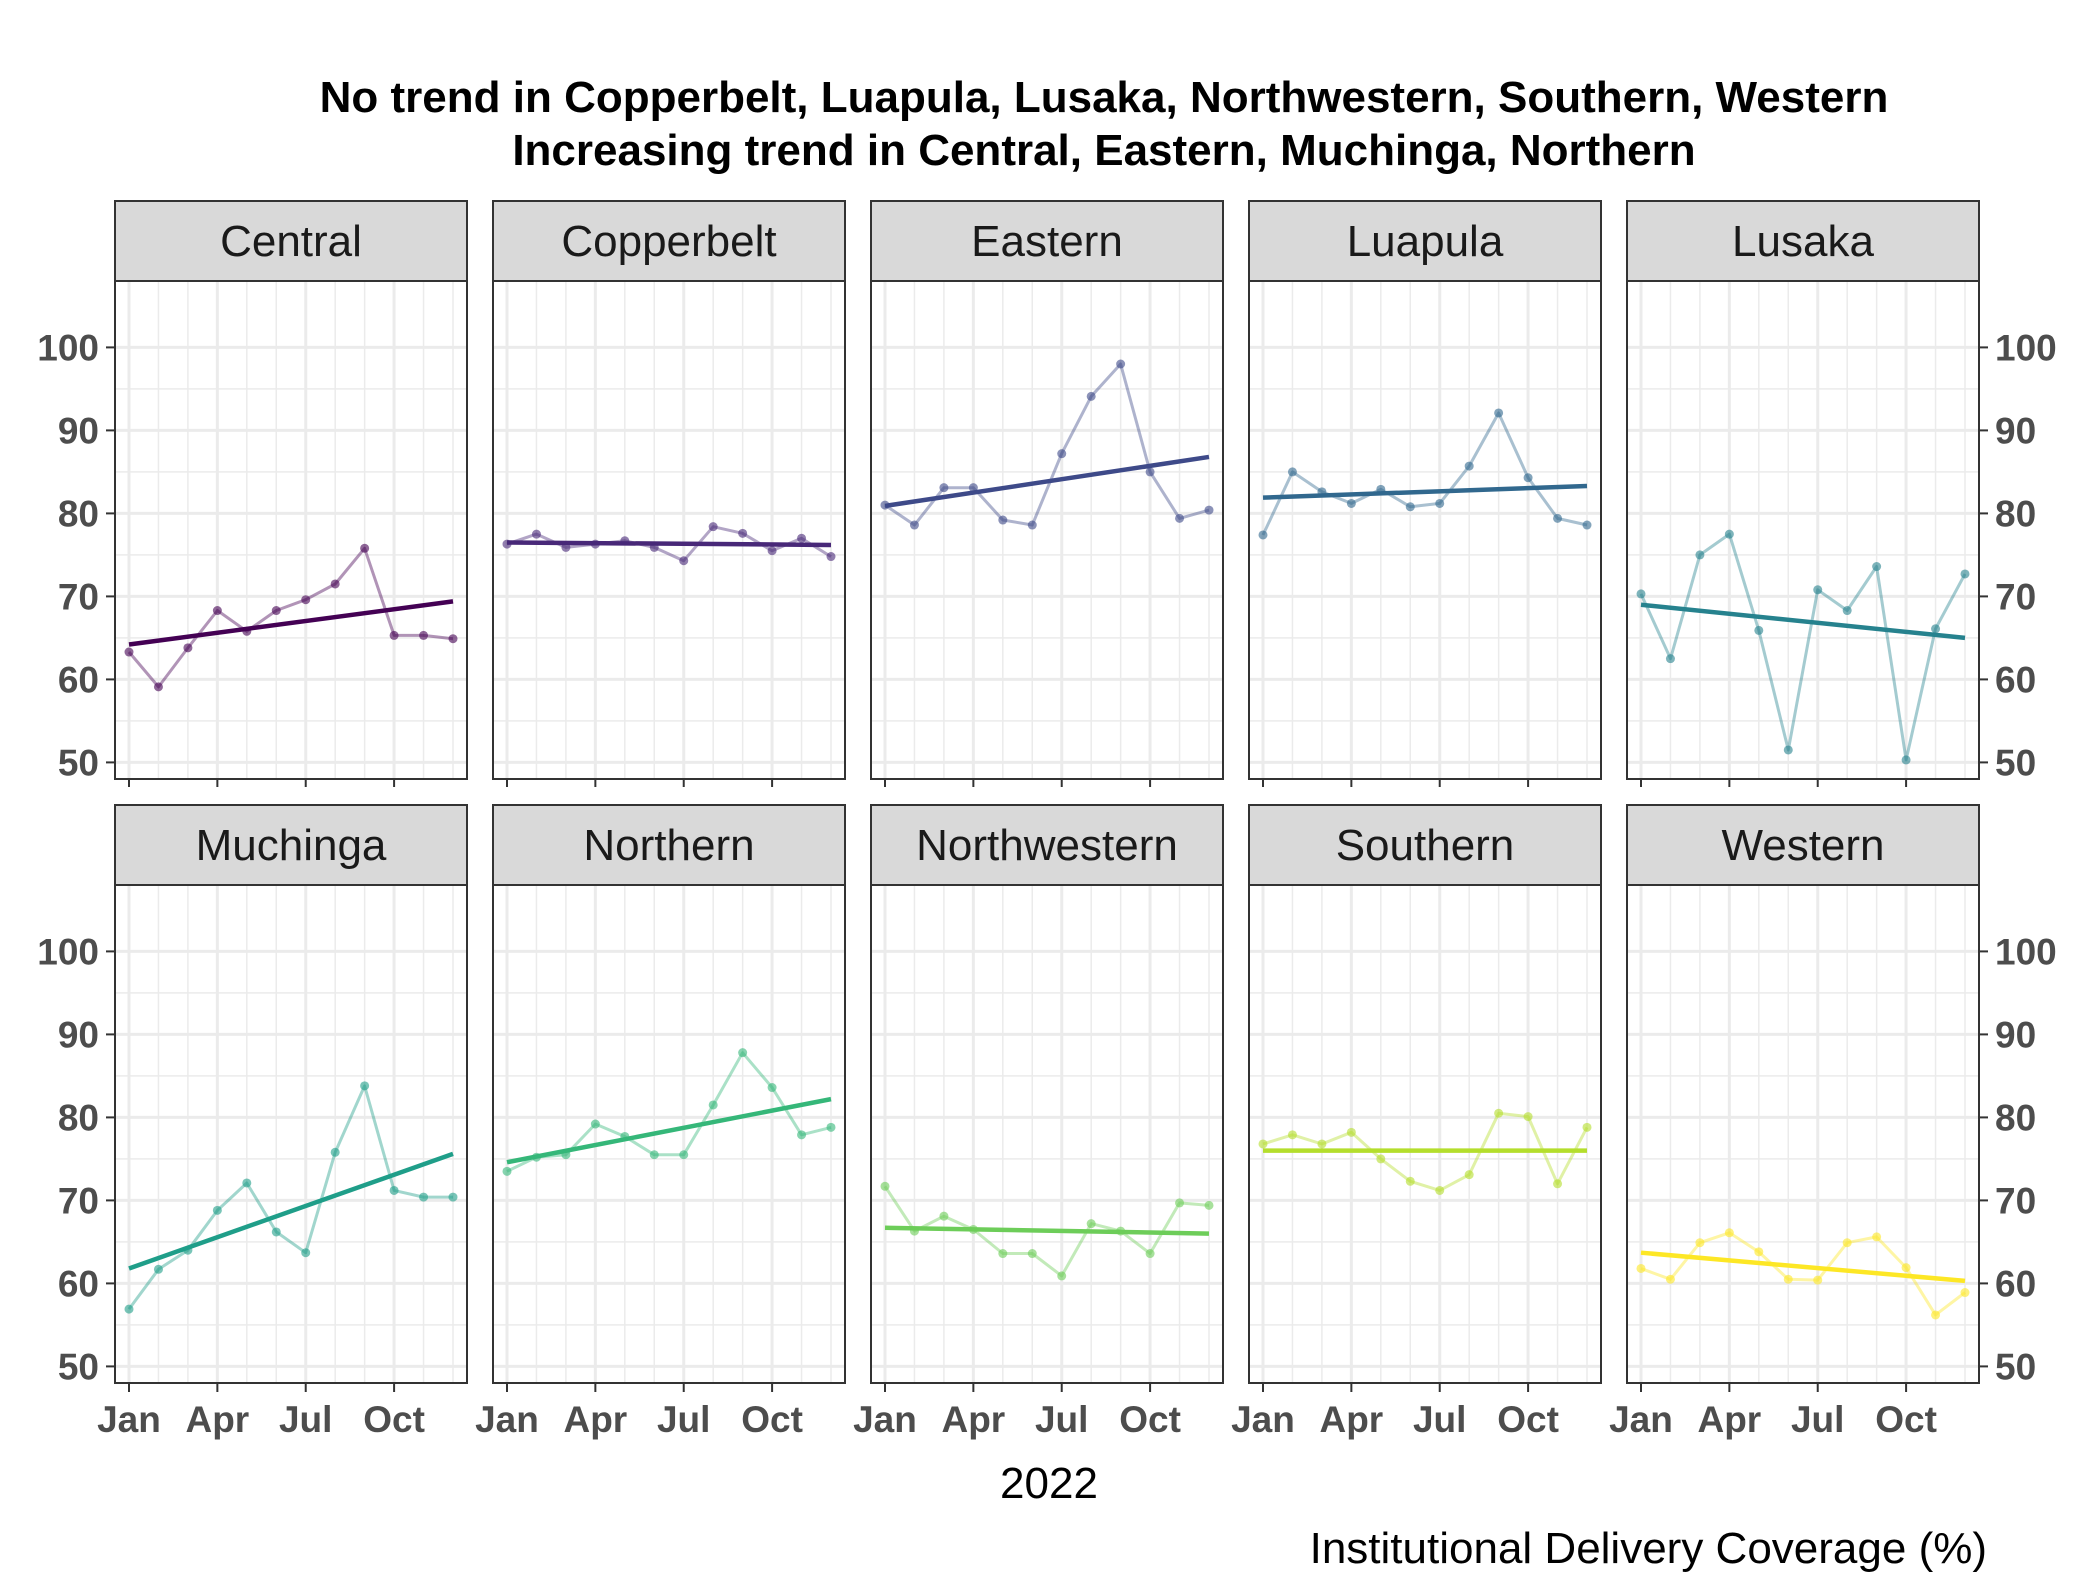 This screenshot has width=2100, height=1590. I want to click on trend-line-eastern, so click(1047, 481).